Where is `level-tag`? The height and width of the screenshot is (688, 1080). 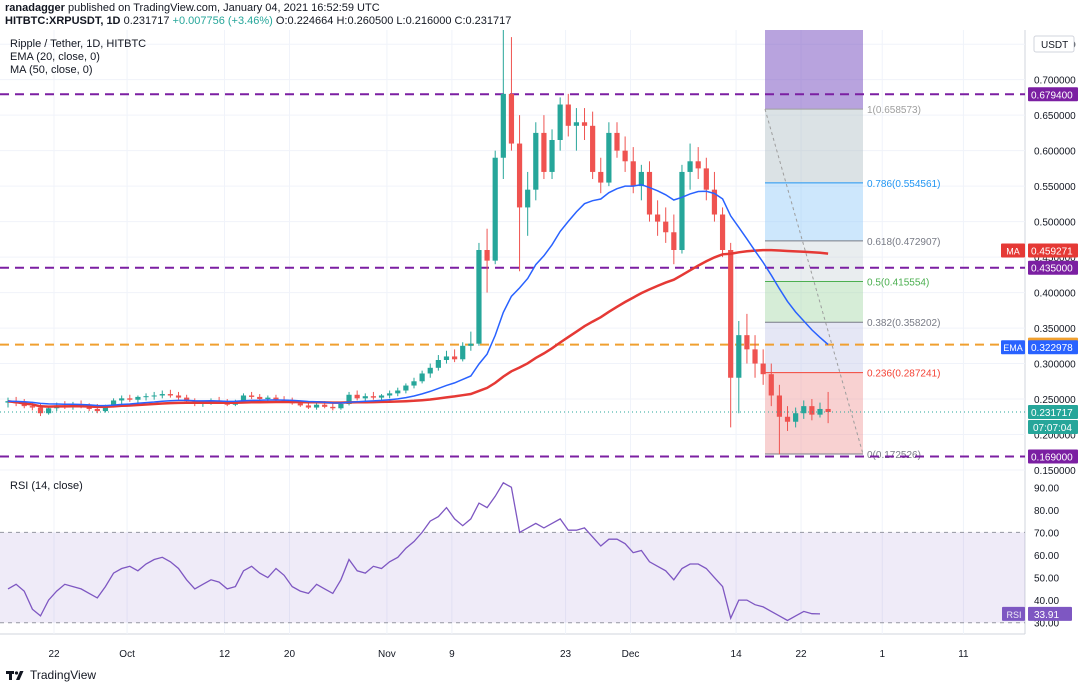
level-tag is located at coordinates (1053, 94).